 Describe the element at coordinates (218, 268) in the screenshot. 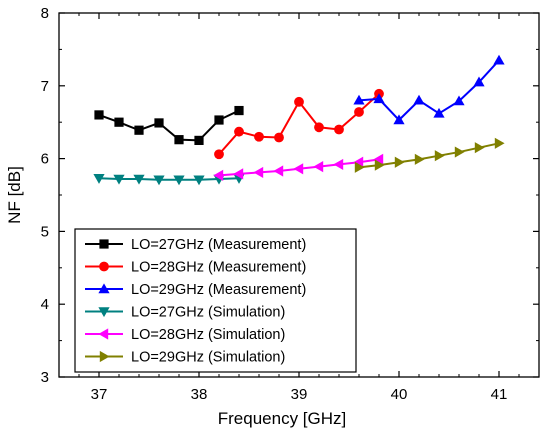

I see `legend-label: LO=28GHz (Measurement)` at that location.